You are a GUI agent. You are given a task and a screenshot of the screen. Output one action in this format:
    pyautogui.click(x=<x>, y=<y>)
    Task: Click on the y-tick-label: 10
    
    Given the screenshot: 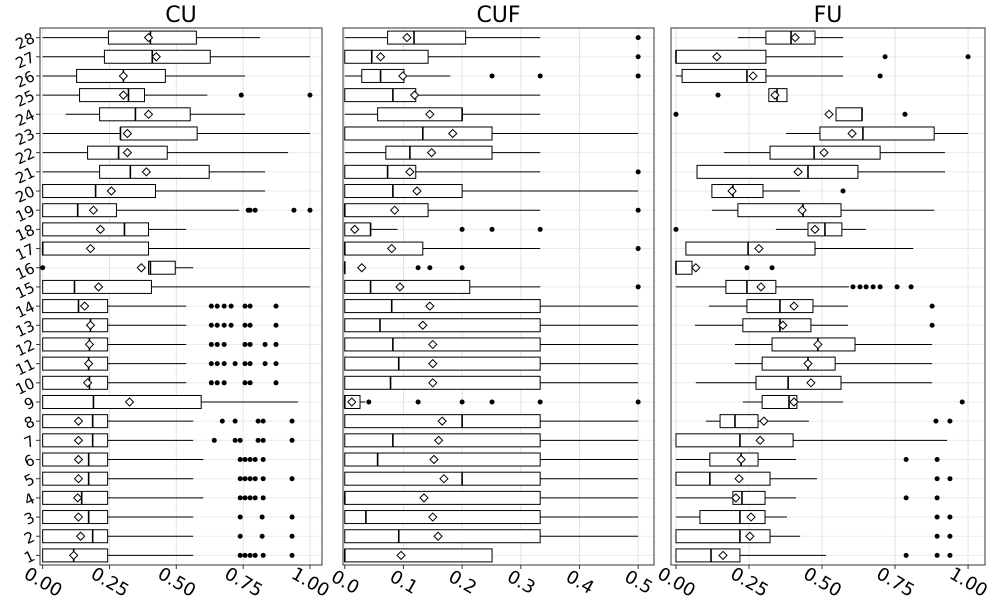 What is the action you would take?
    pyautogui.click(x=25, y=386)
    